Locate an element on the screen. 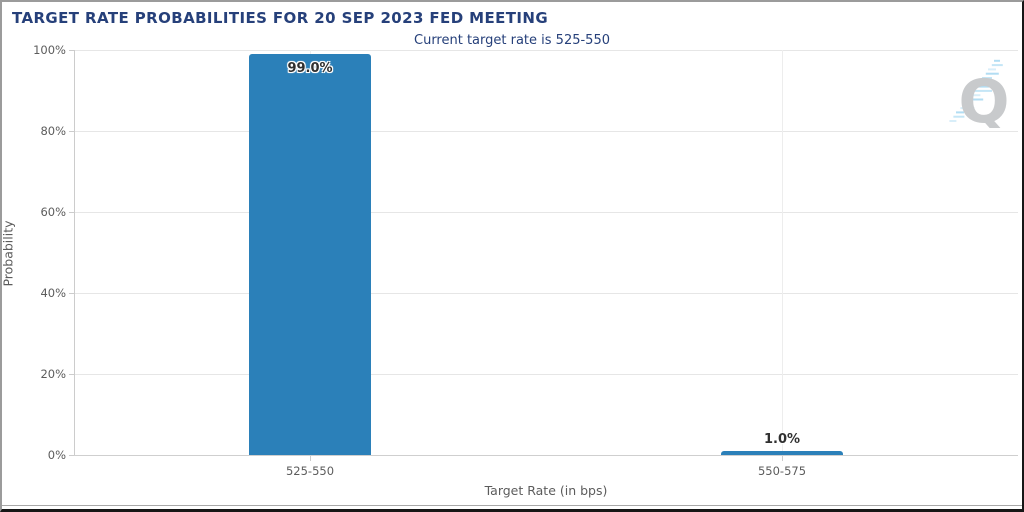 This screenshot has height=512, width=1024. quikstrike-q-logo-icon: Q is located at coordinates (979, 93).